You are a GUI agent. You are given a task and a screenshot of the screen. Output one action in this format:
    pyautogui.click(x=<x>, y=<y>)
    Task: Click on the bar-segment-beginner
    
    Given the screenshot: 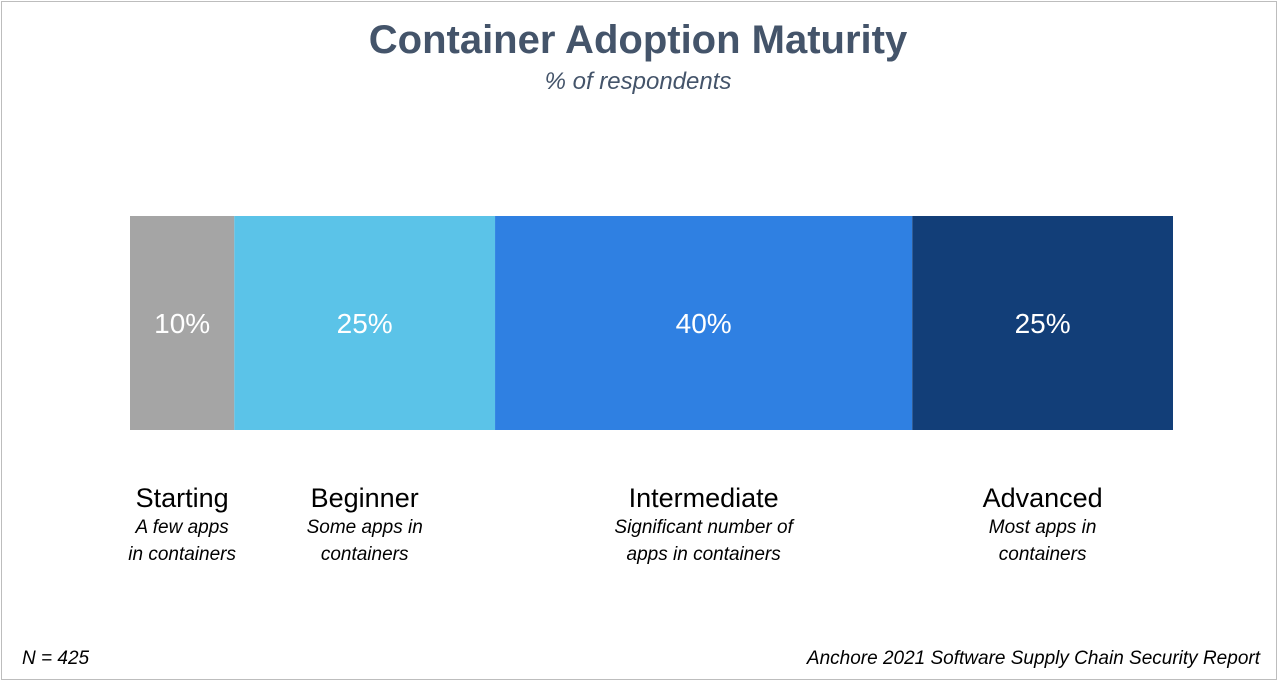 What is the action you would take?
    pyautogui.click(x=365, y=323)
    